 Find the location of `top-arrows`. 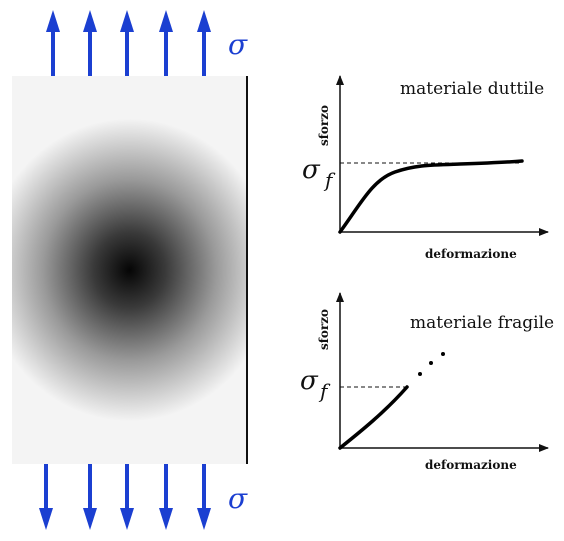

top-arrows is located at coordinates (128, 43).